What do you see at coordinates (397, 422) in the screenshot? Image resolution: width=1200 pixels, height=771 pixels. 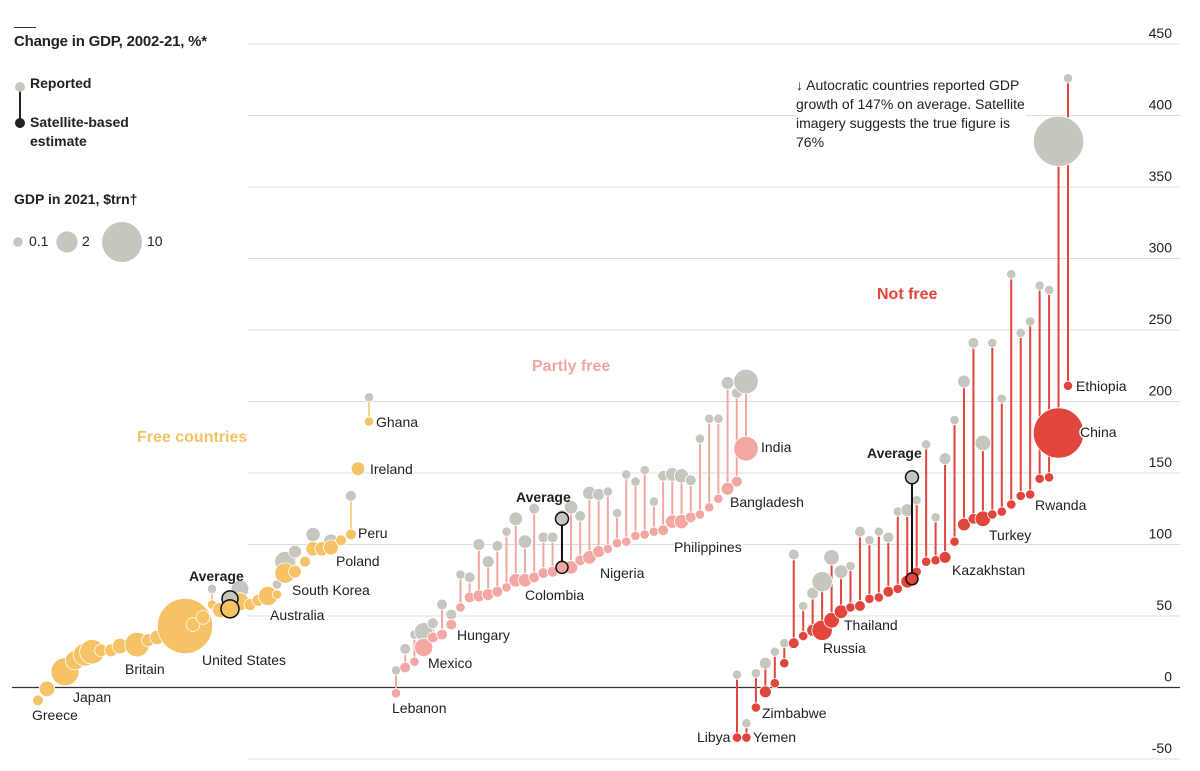 I see `country-label: Ghana` at bounding box center [397, 422].